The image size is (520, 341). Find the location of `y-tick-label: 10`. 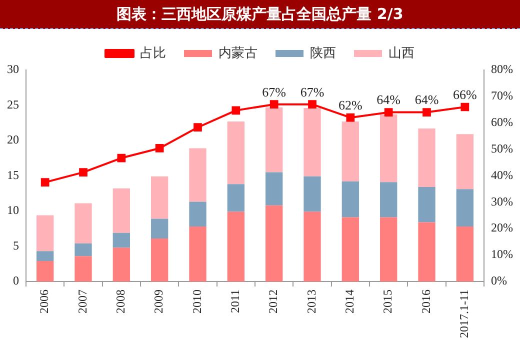

y-tick-label: 10 is located at coordinates (13, 210).